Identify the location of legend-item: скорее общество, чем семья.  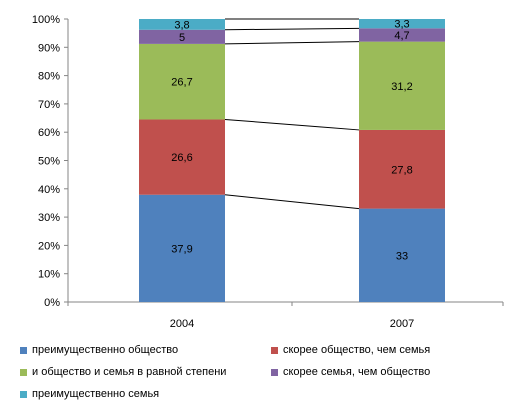
(350, 350).